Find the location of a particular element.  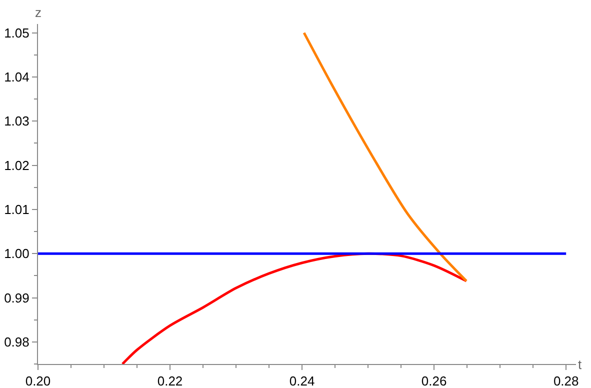

y-tick-label: 1.02 is located at coordinates (17, 165).